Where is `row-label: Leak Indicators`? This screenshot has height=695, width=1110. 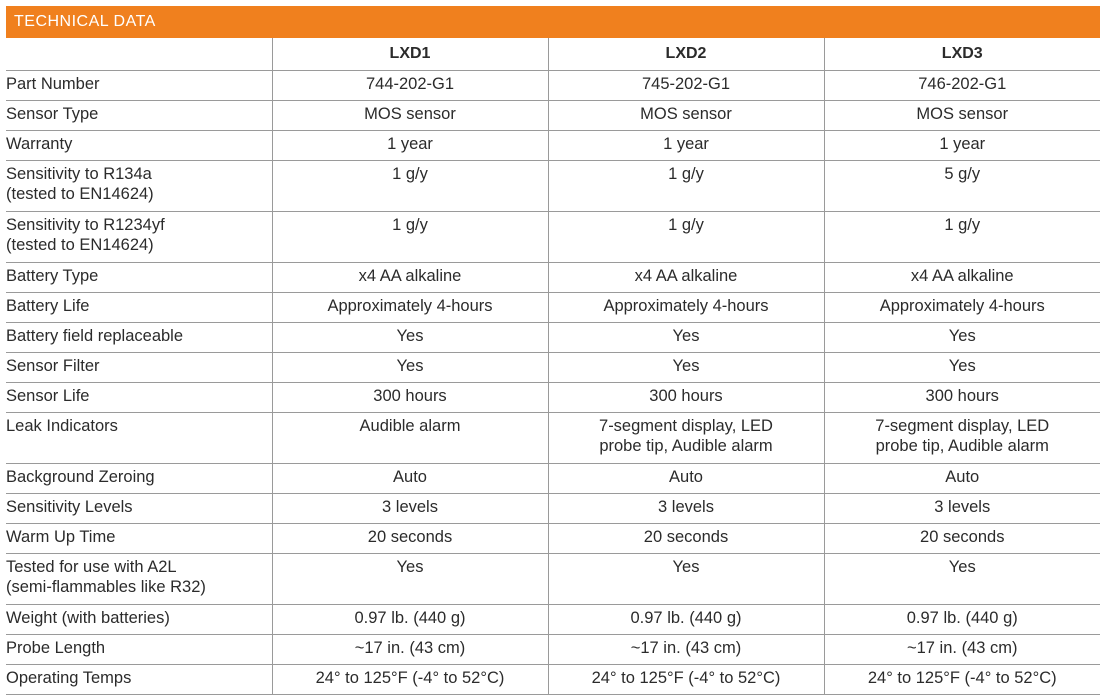
row-label: Leak Indicators is located at coordinates (139, 438).